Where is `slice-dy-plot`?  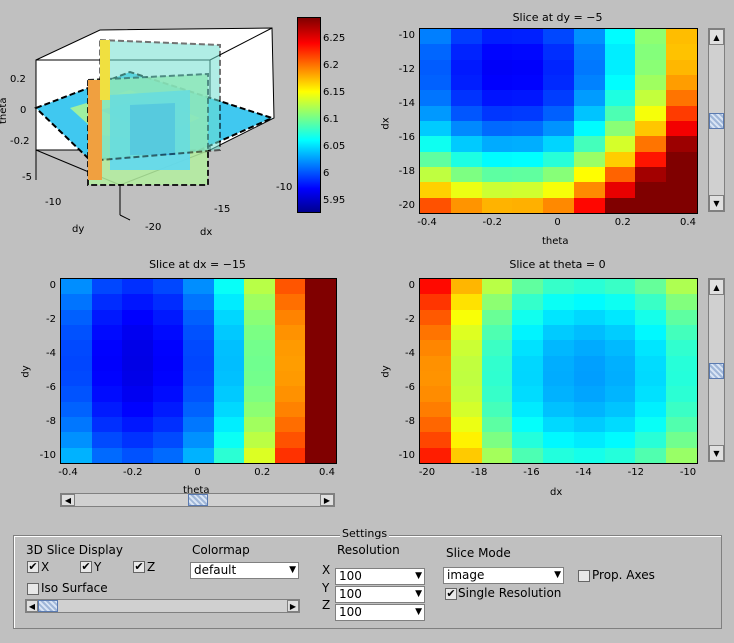 slice-dy-plot is located at coordinates (558, 121).